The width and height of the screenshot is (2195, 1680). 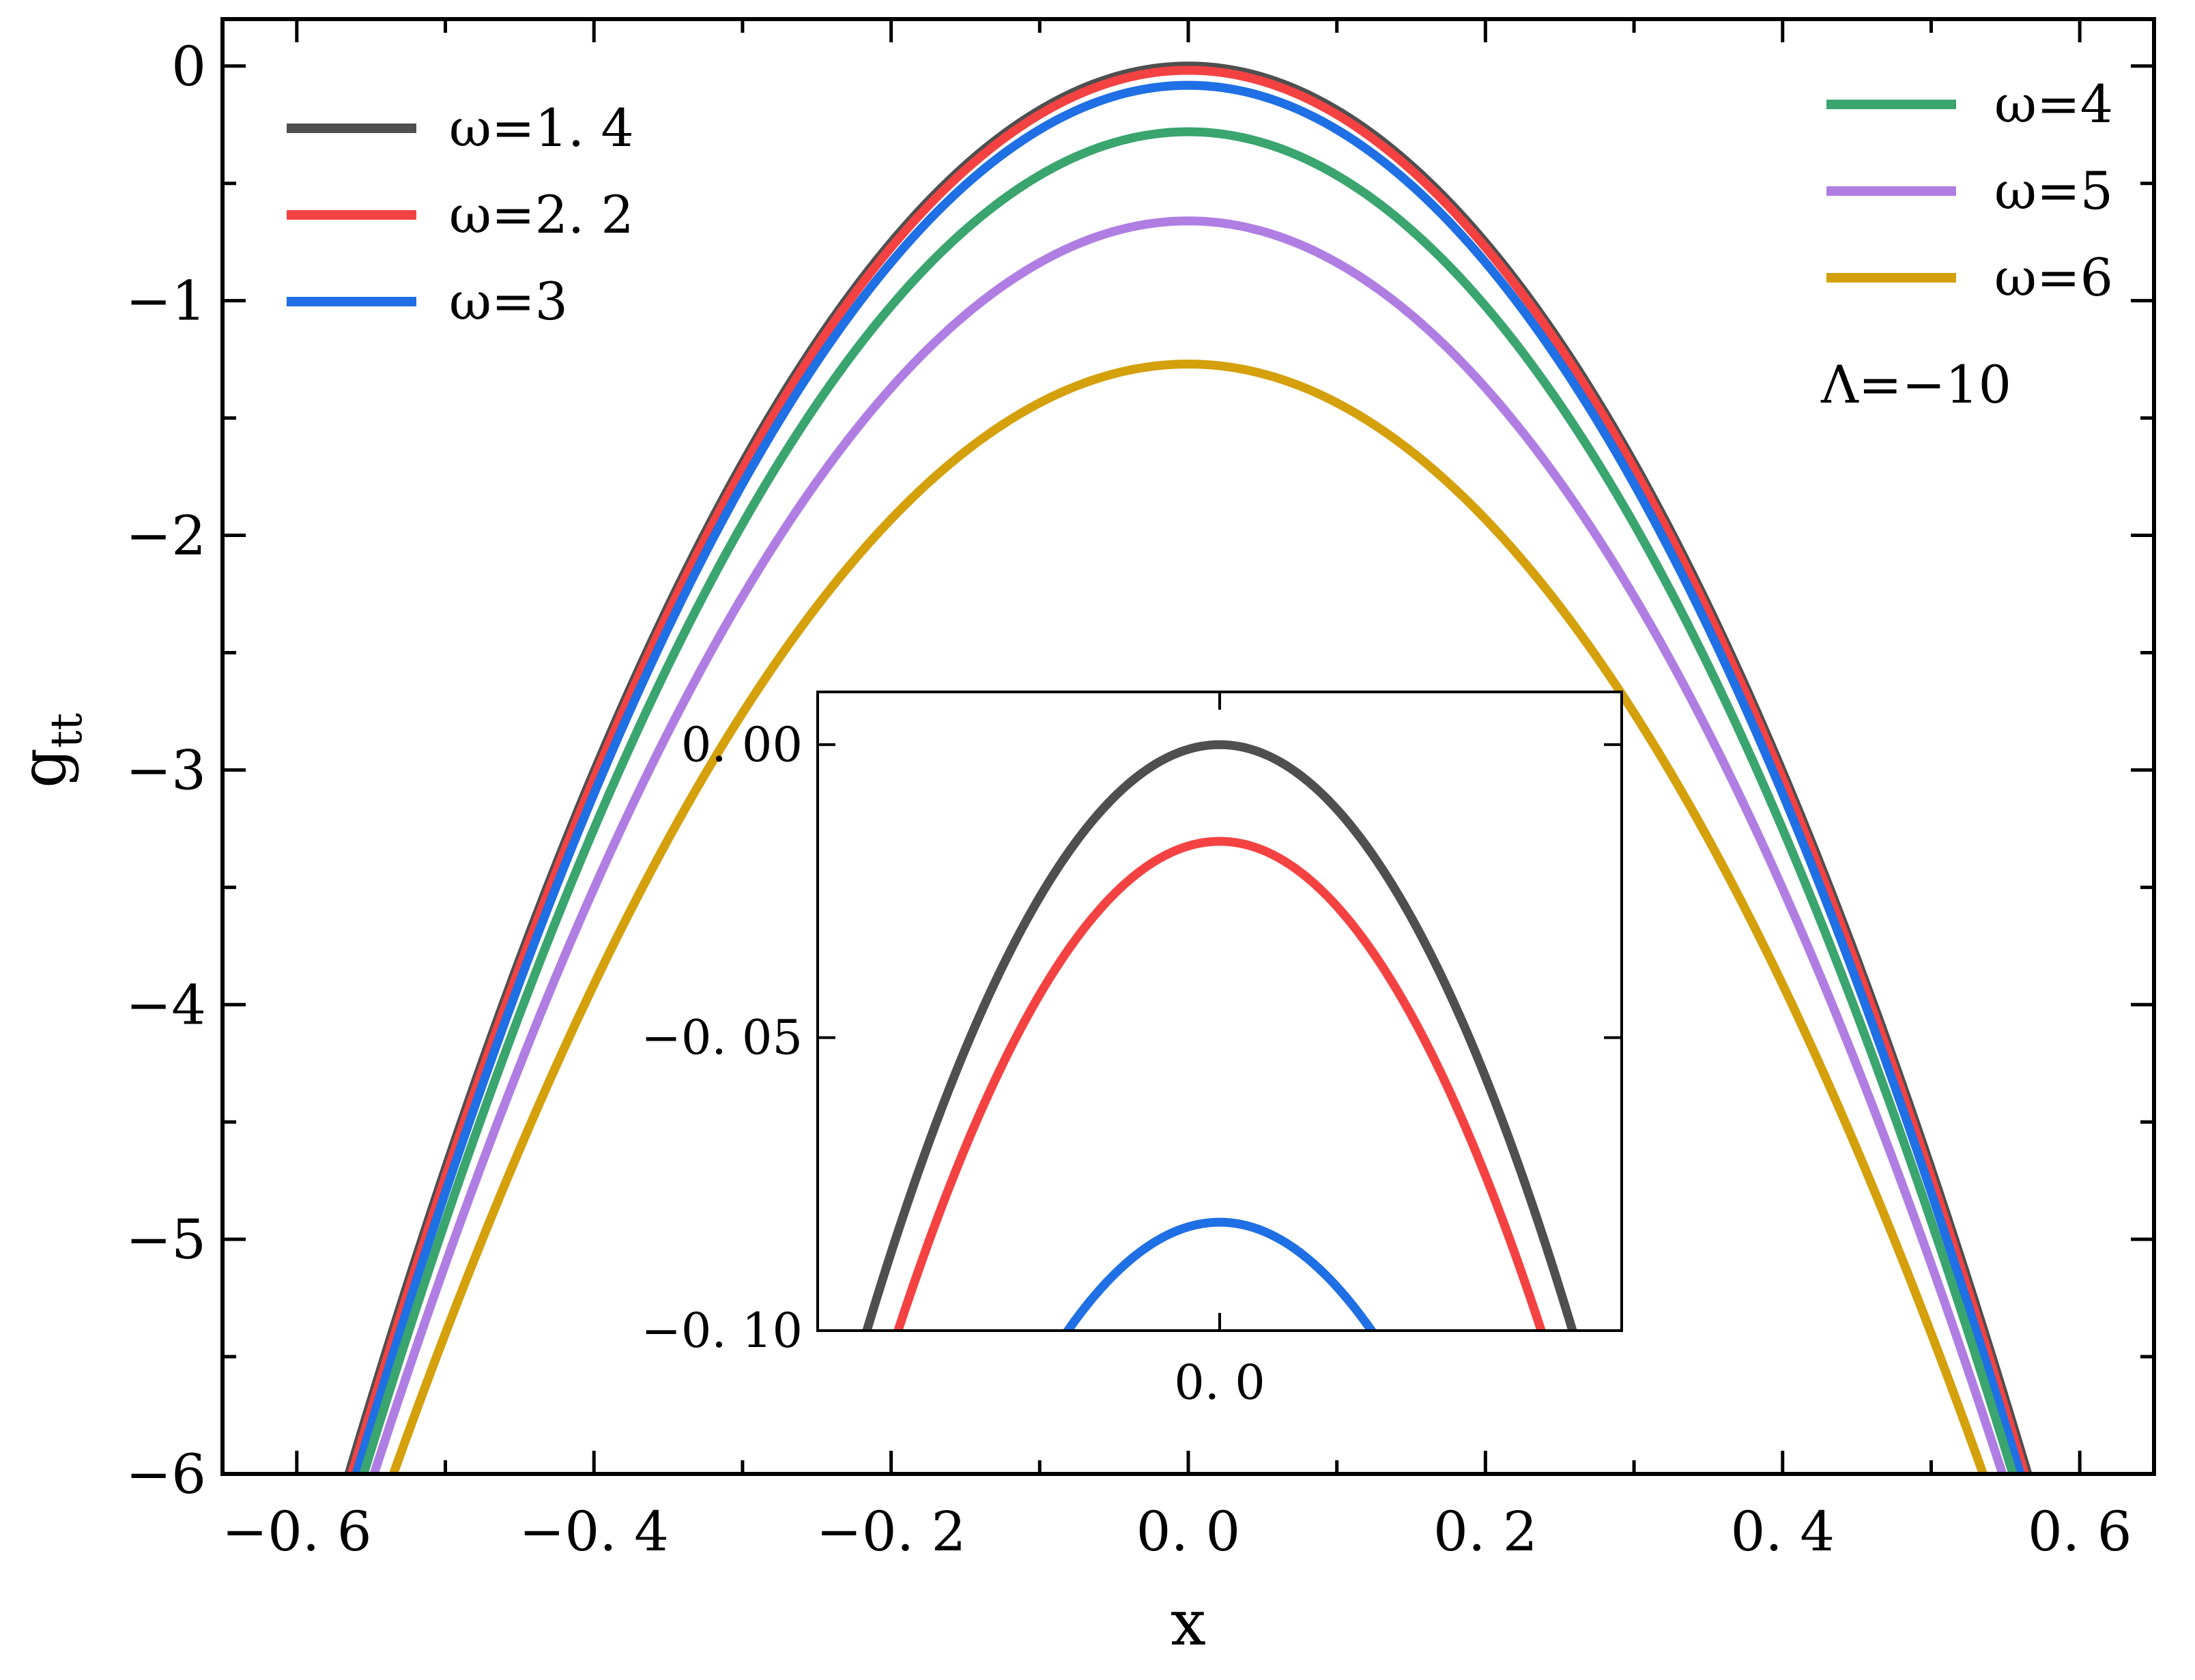 I want to click on x-axis-title: x, so click(x=1188, y=1623).